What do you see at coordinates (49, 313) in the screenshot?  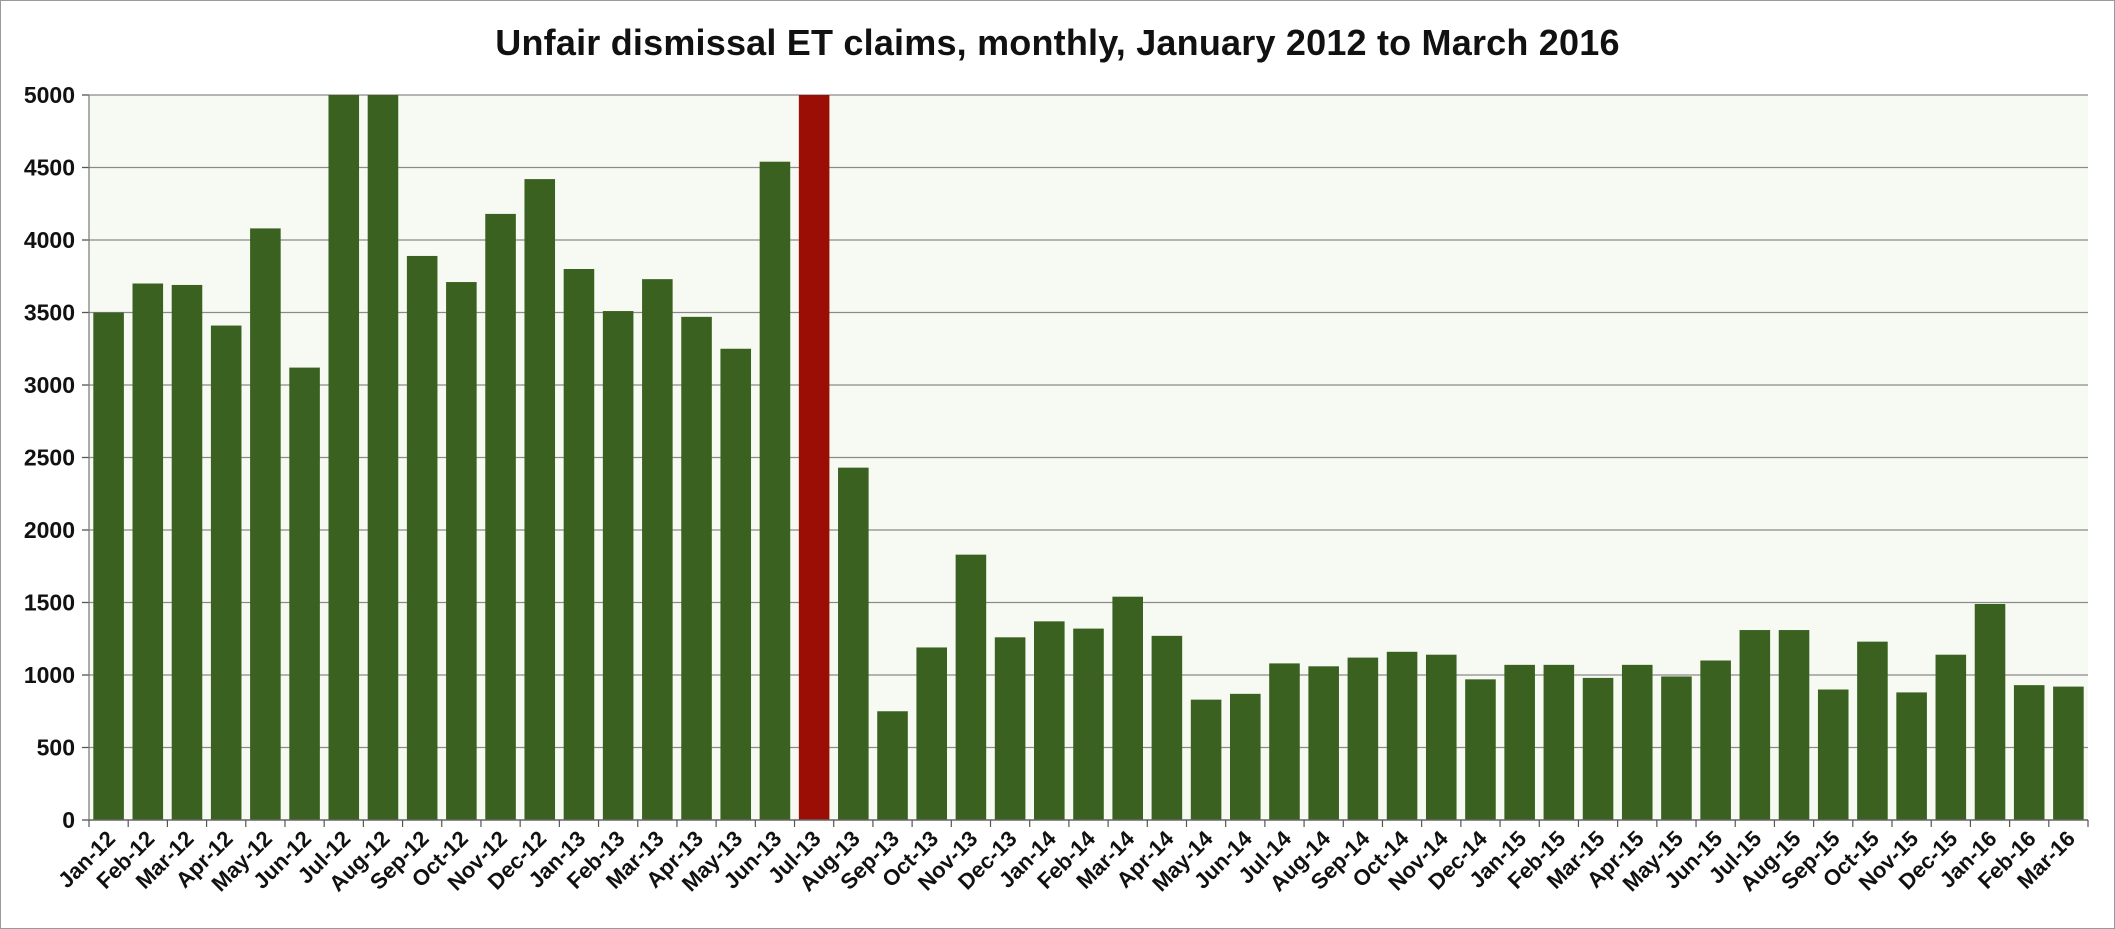 I see `y-tick-label: 3500` at bounding box center [49, 313].